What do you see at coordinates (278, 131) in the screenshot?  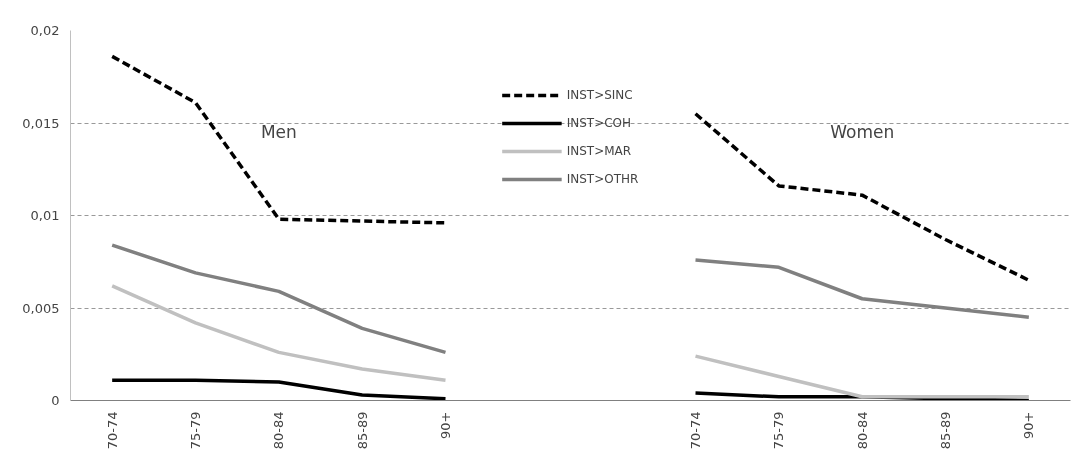 I see `annotation: Men` at bounding box center [278, 131].